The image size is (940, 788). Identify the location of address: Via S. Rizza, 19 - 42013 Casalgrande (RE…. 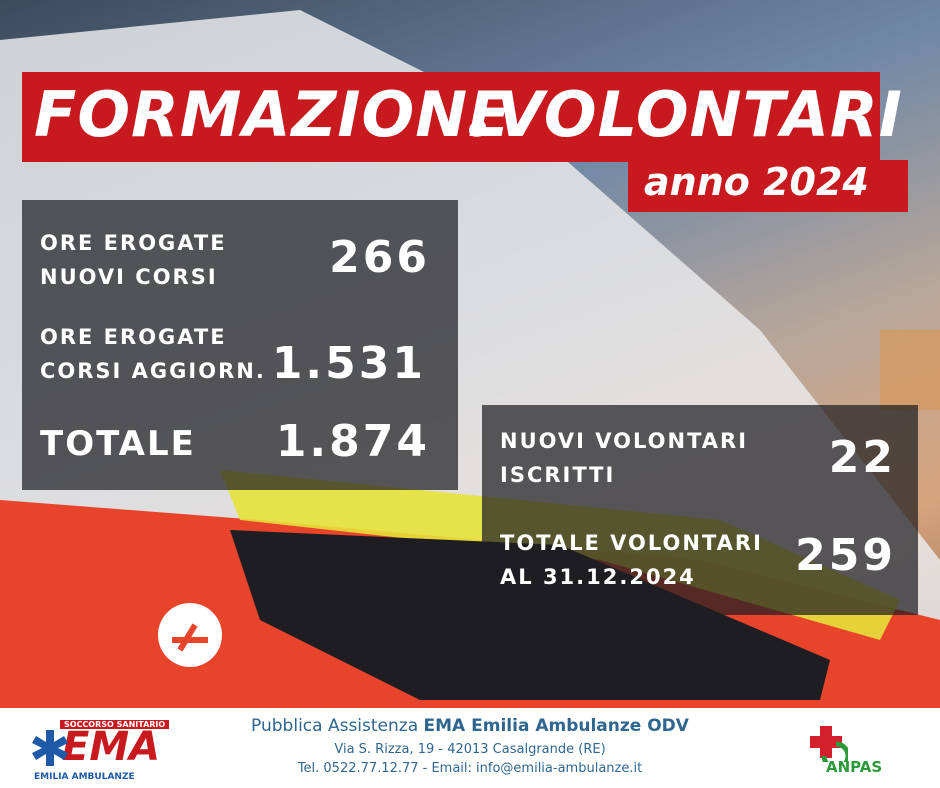
(470, 749).